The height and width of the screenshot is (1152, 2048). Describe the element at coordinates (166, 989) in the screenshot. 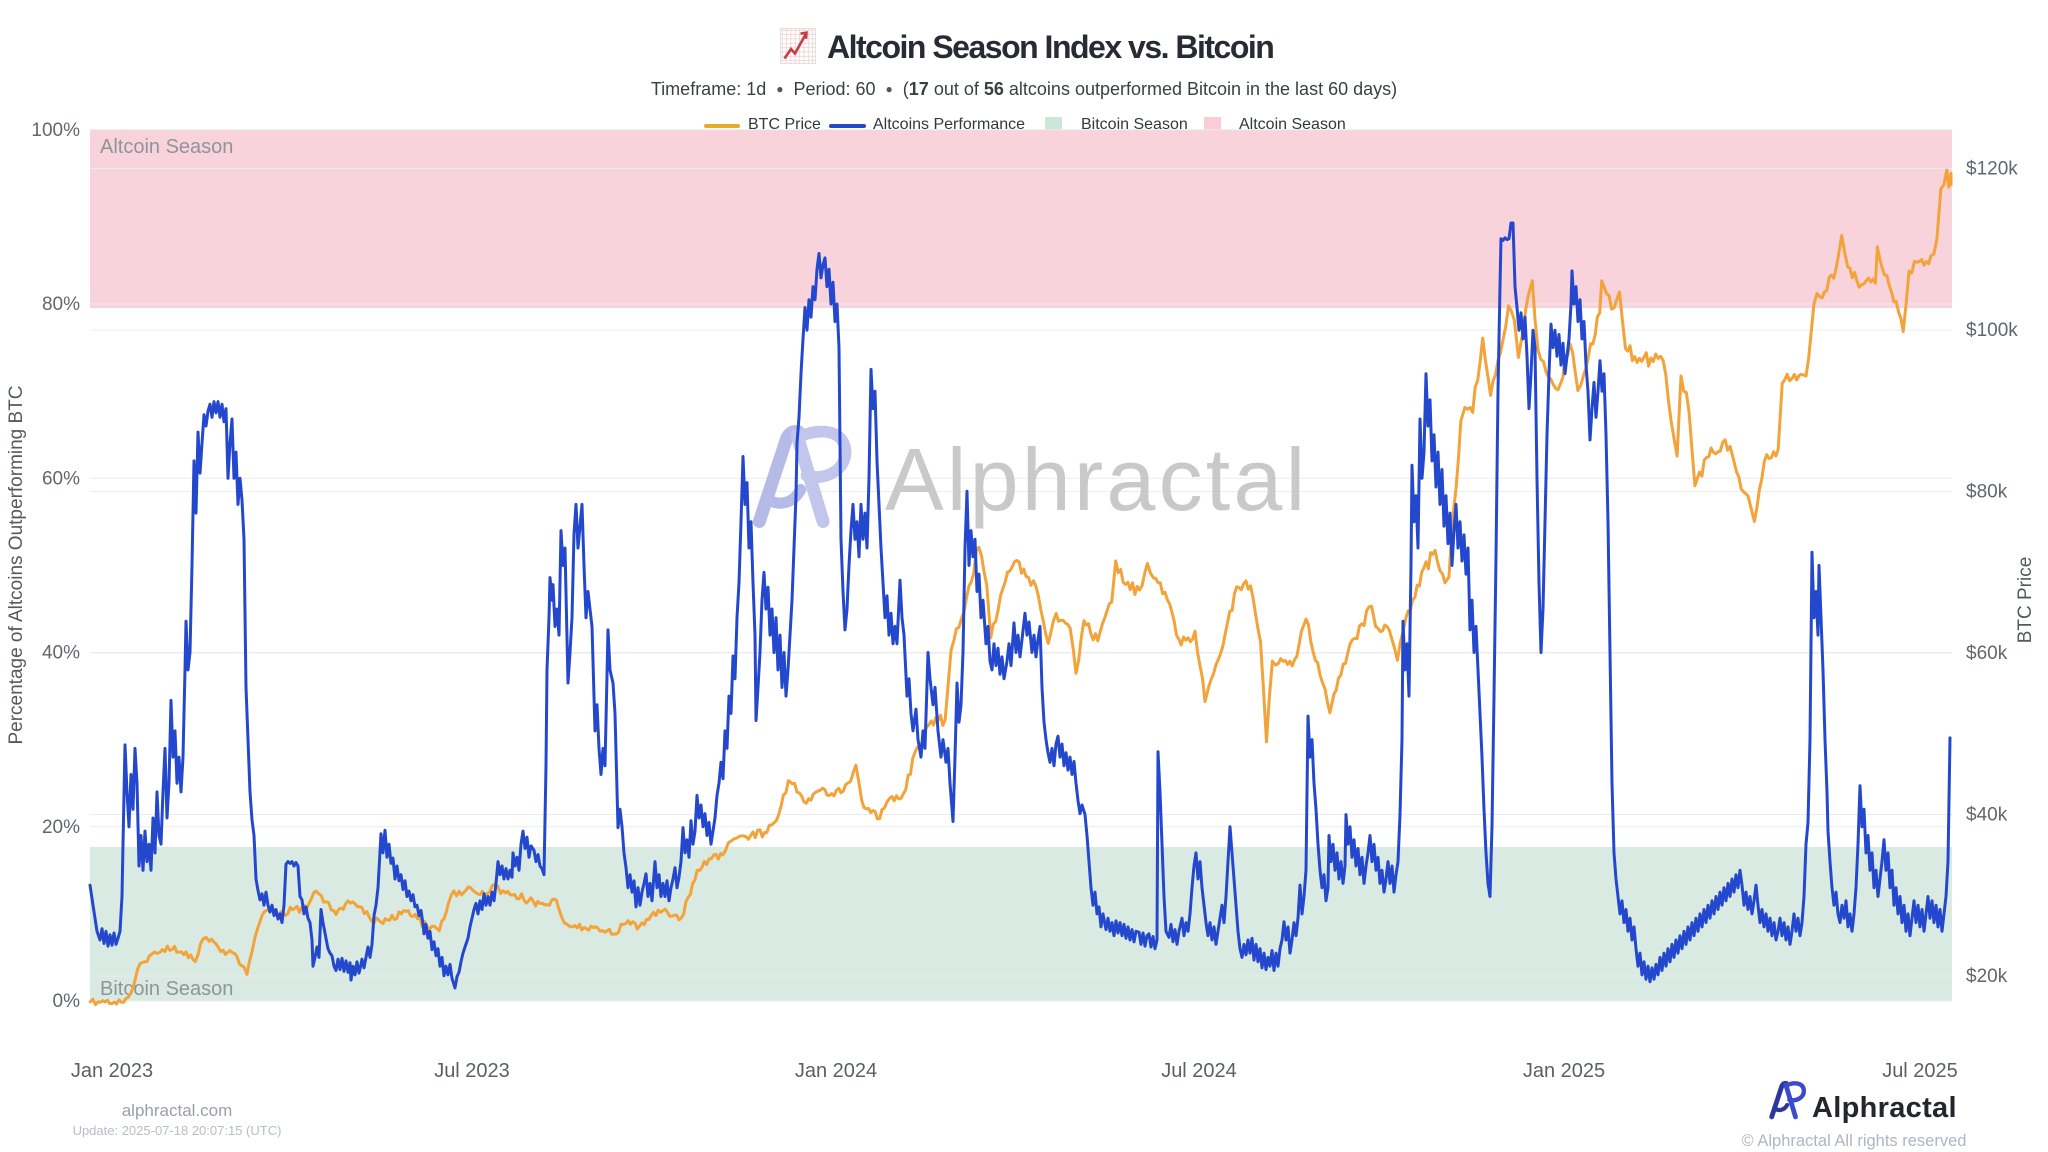

I see `svg-text: Bitcoin Season` at that location.